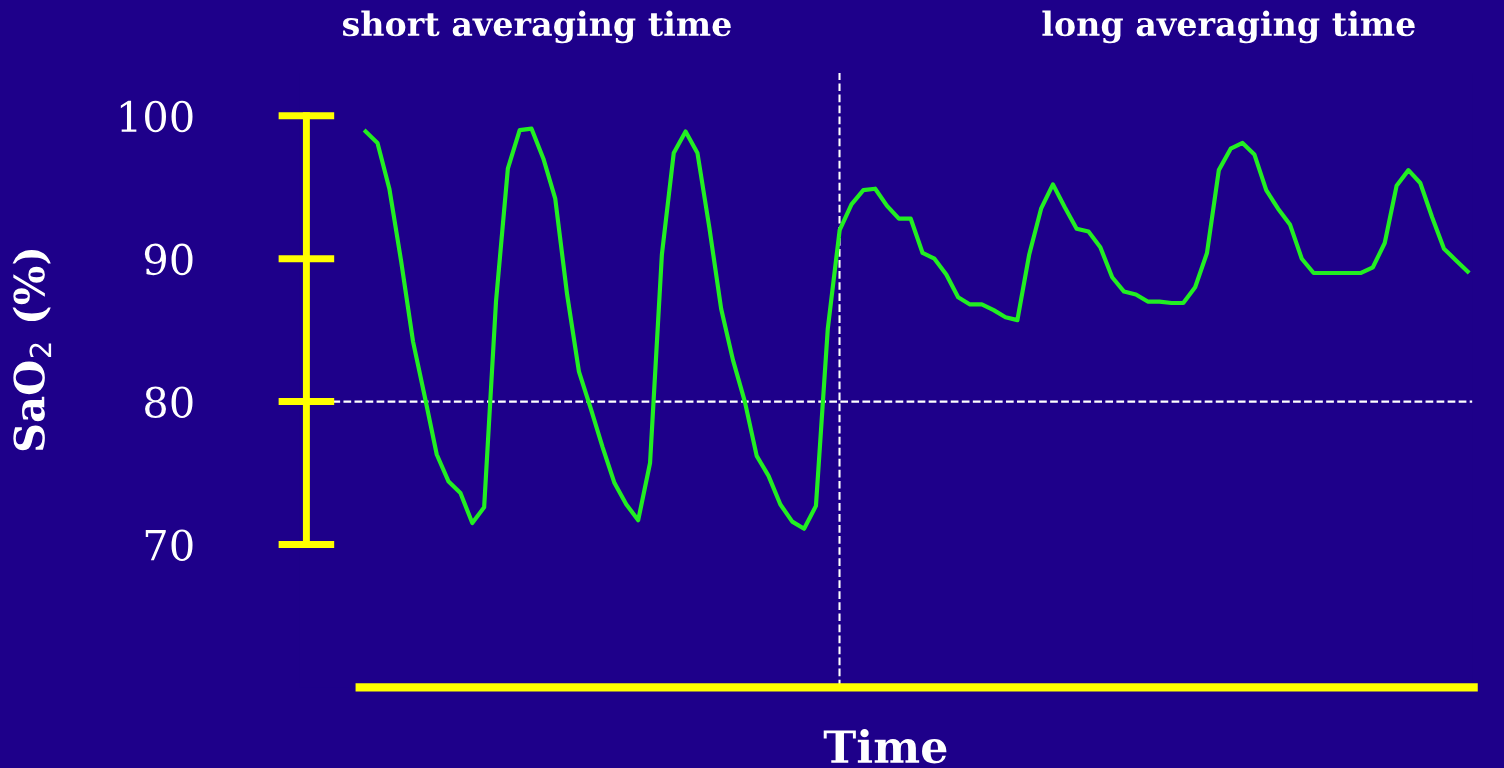 The height and width of the screenshot is (768, 1504). What do you see at coordinates (32, 350) in the screenshot?
I see `y-axis-title: SaO$_{2}$ (%)` at bounding box center [32, 350].